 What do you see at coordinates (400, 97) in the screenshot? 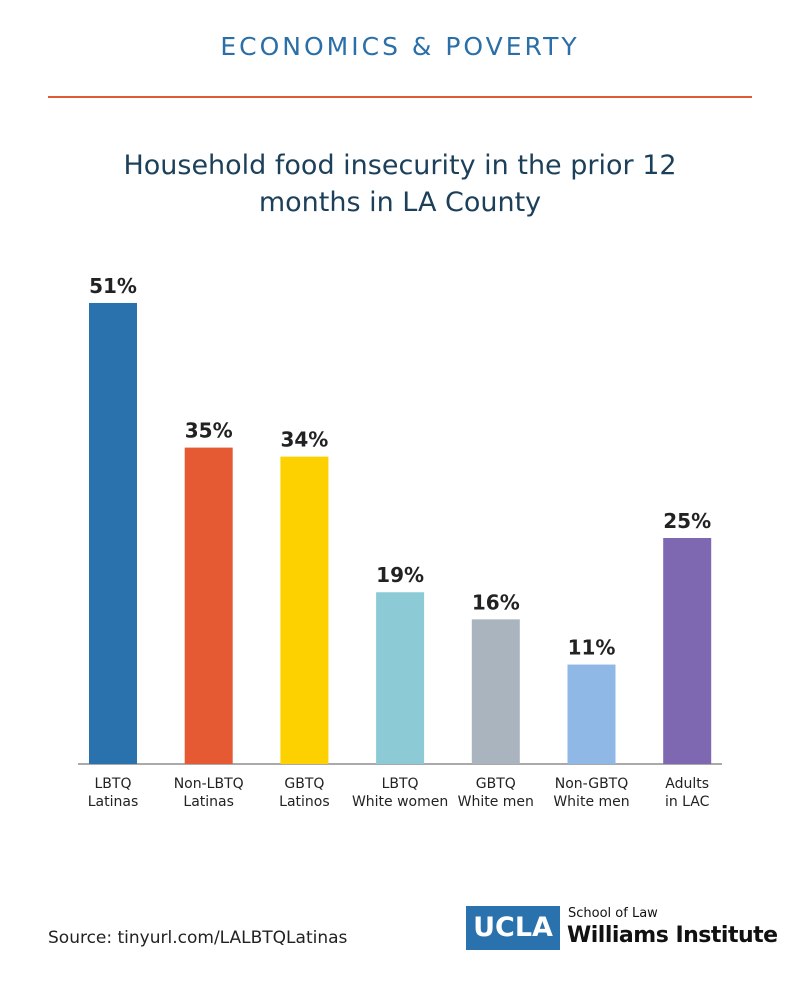
I see `divider` at bounding box center [400, 97].